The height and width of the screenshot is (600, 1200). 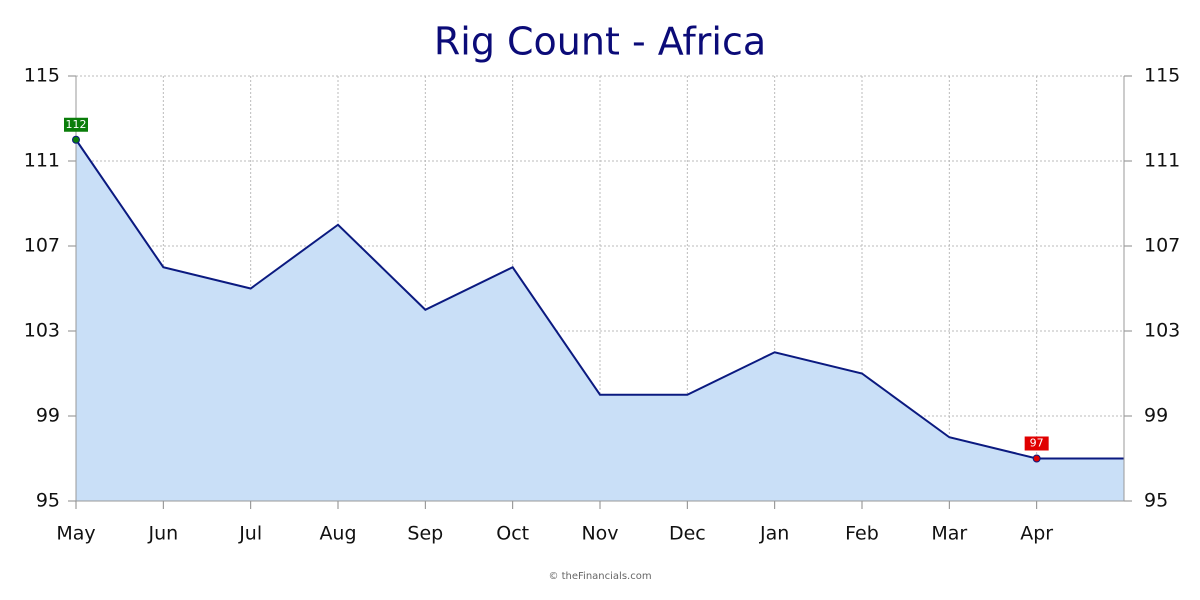 I want to click on x-tick-label: Jun, so click(x=162, y=534).